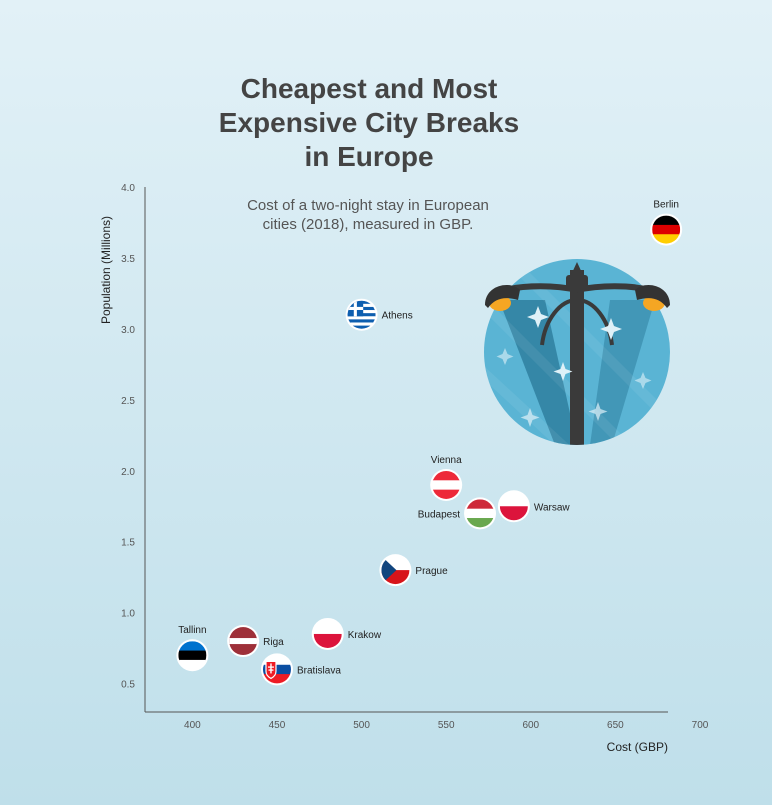  What do you see at coordinates (368, 205) in the screenshot?
I see `chart-subtitle-line-1: Cost of a two-night stay in European` at bounding box center [368, 205].